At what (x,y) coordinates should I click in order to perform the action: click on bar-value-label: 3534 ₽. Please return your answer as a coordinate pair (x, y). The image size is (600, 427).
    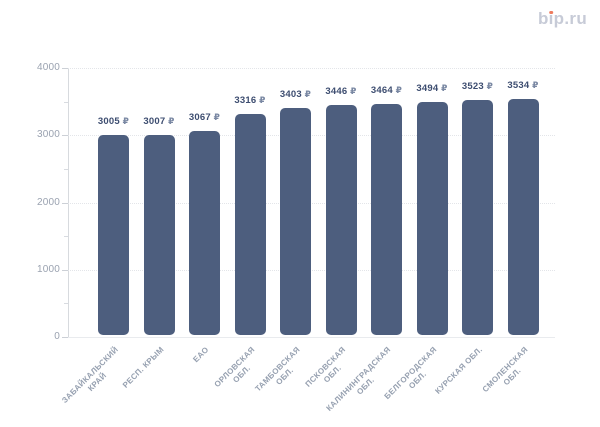
    Looking at the image, I should click on (523, 86).